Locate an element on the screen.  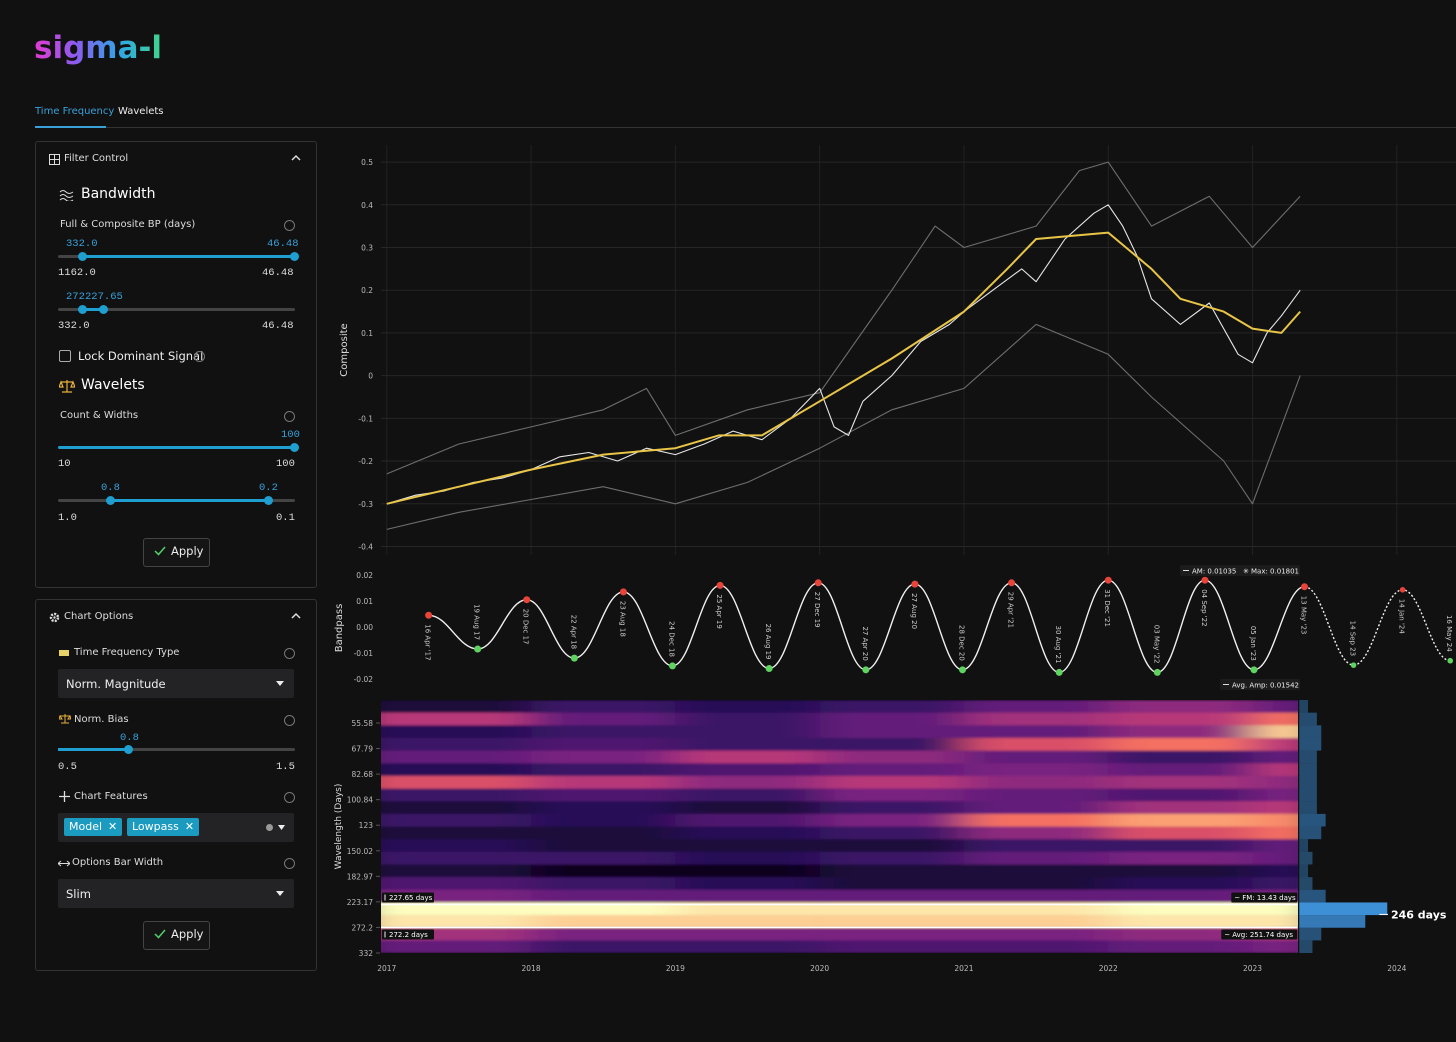
gear-icon is located at coordinates (54, 617).